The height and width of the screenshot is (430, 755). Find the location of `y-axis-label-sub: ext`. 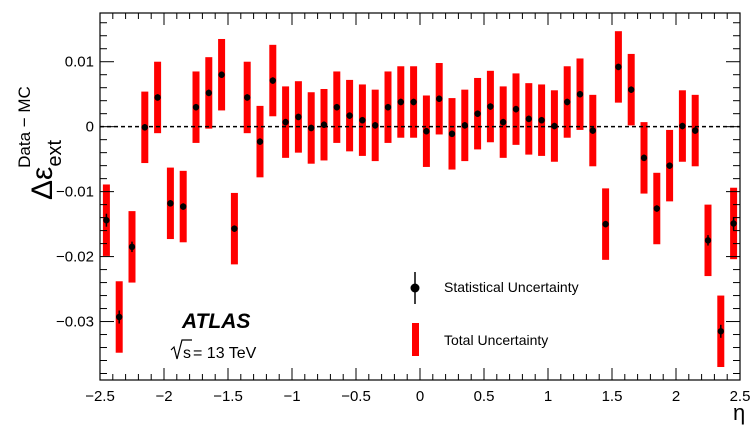

y-axis-label-sub: ext is located at coordinates (55, 152).